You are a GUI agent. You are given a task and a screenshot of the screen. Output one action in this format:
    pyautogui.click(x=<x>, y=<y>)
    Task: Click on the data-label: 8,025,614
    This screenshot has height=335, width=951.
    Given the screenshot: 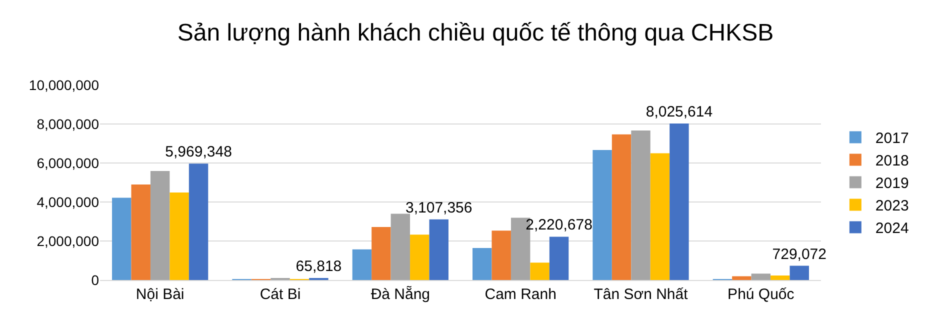 What is the action you would take?
    pyautogui.click(x=679, y=112)
    